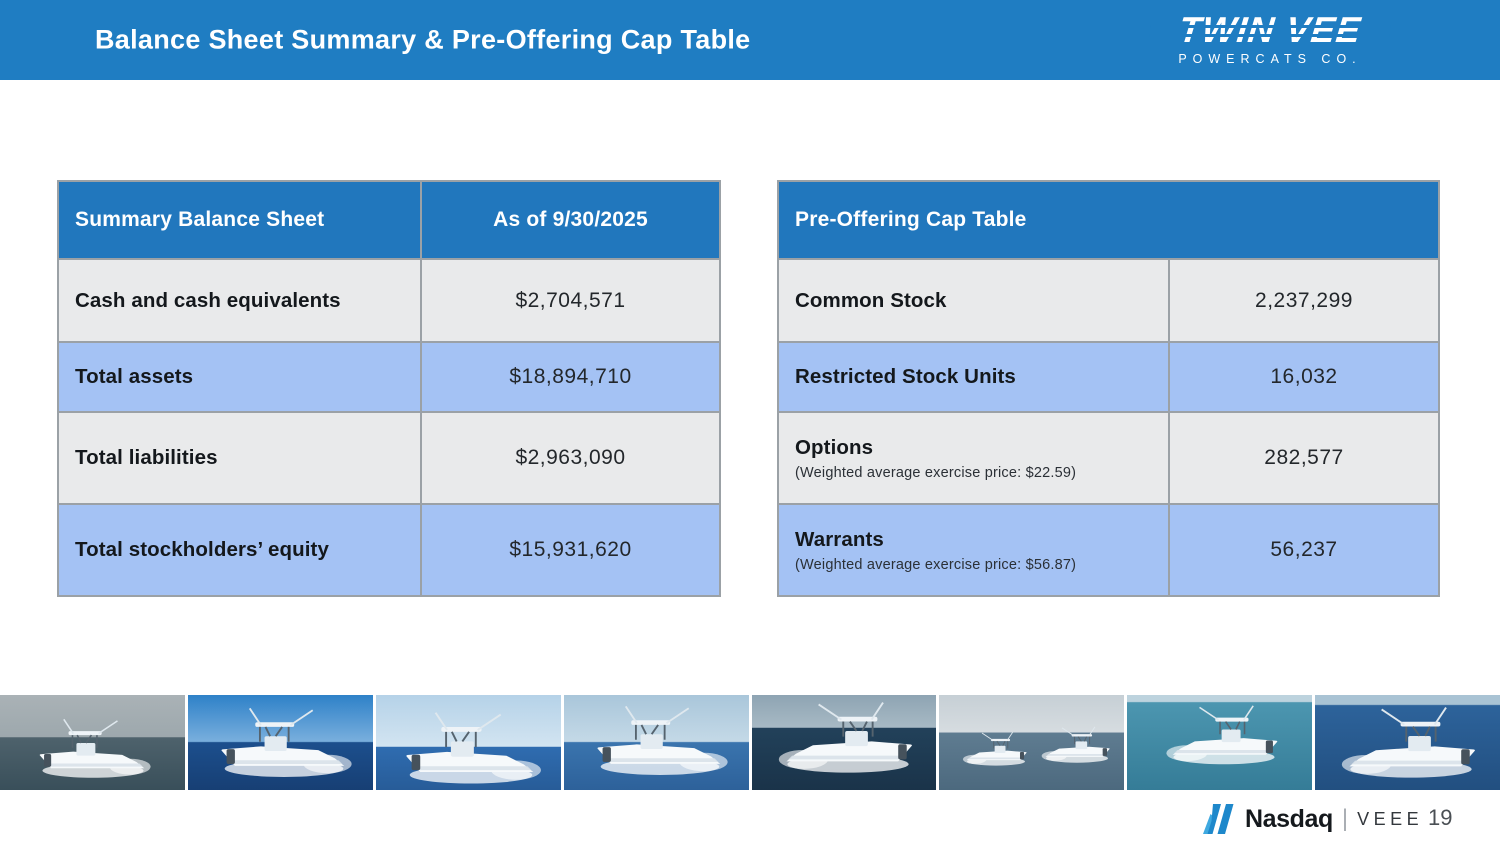 The image size is (1500, 850). I want to click on twin-vee-wordmark: TWIN VEE, so click(1270, 29).